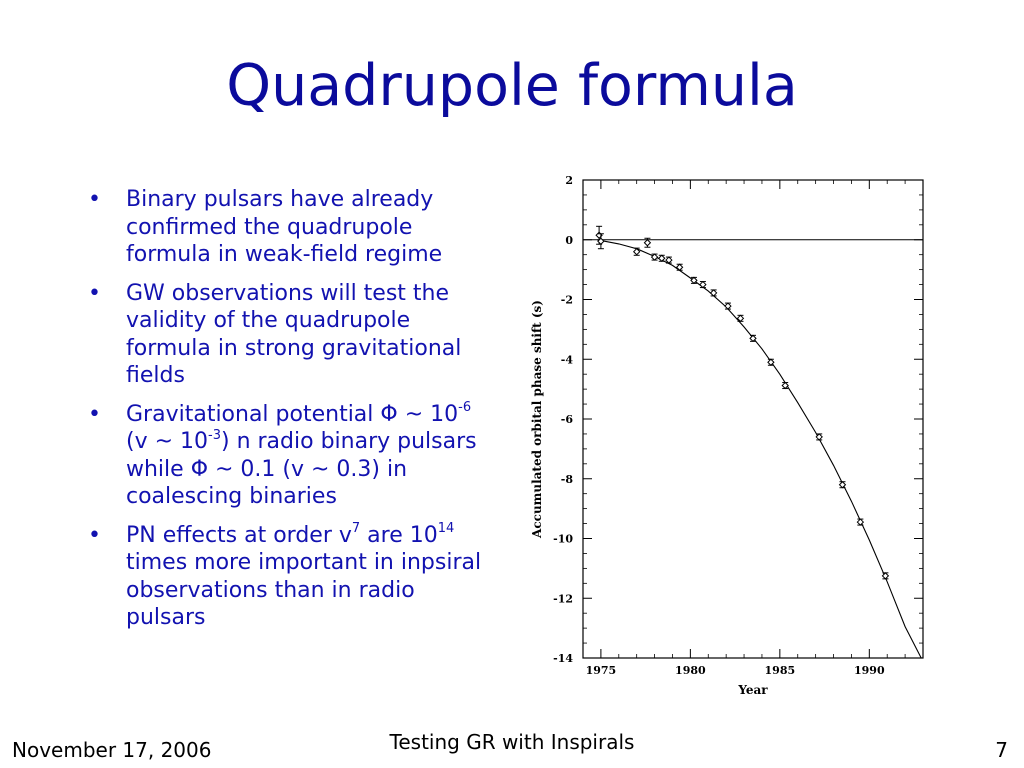  What do you see at coordinates (563, 539) in the screenshot?
I see `y-tick-label: -10` at bounding box center [563, 539].